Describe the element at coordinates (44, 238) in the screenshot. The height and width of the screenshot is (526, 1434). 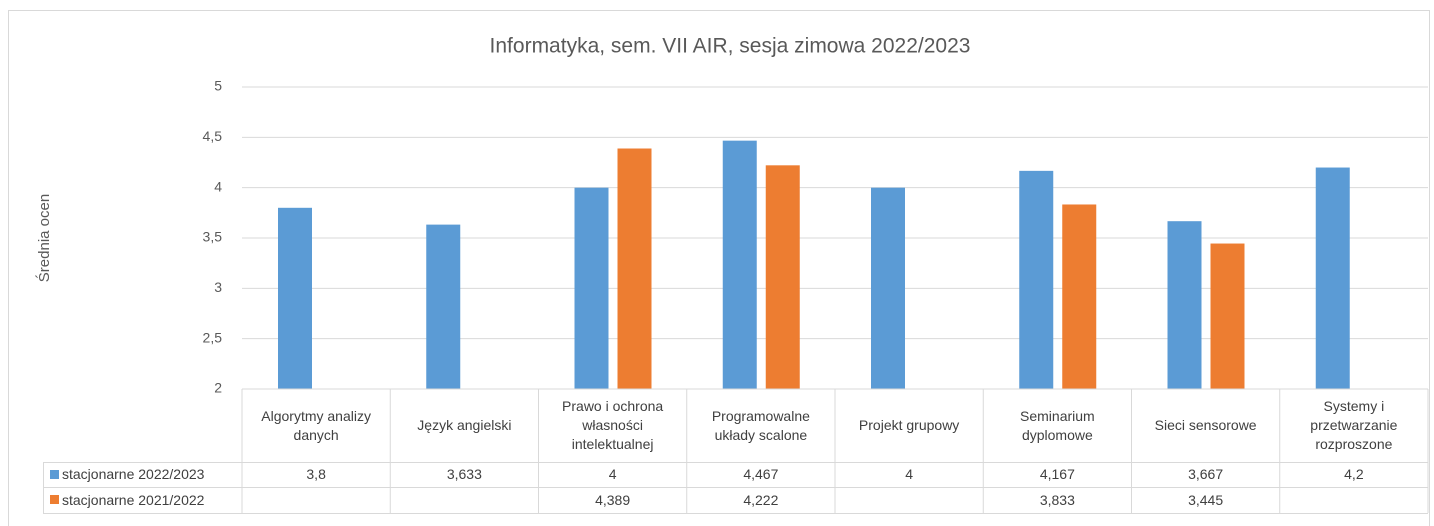
I see `y-axis-label: Średnia ocen` at that location.